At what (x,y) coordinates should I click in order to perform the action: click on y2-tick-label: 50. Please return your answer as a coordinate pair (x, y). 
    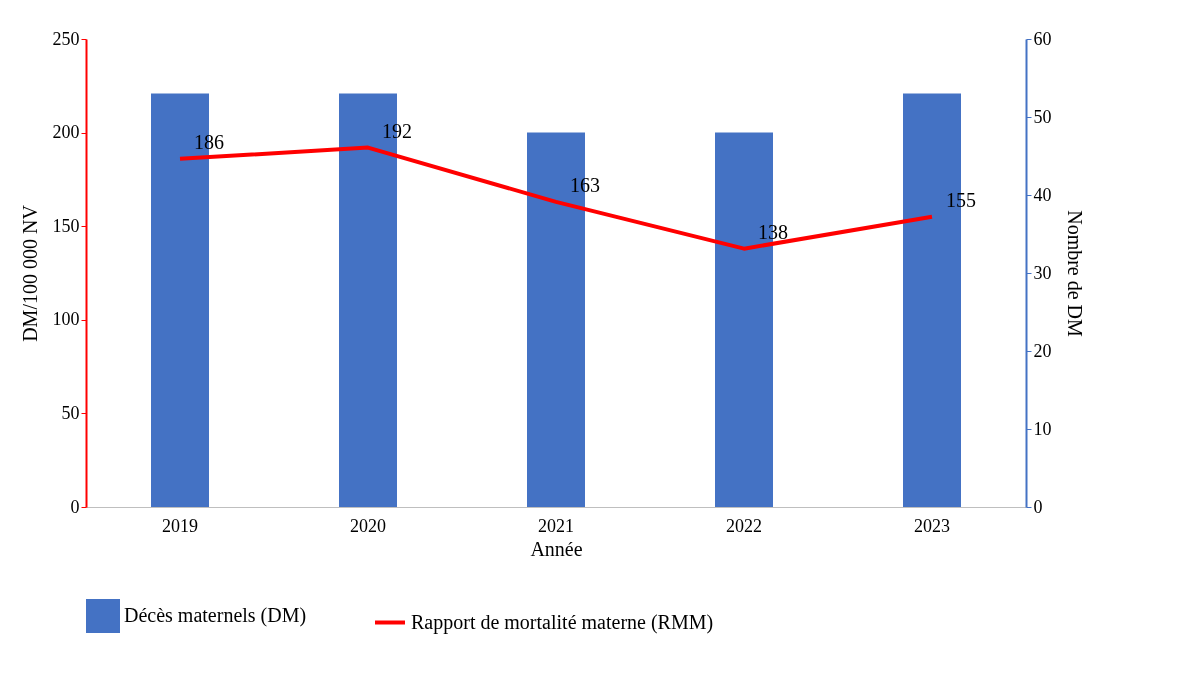
    Looking at the image, I should click on (1042, 116).